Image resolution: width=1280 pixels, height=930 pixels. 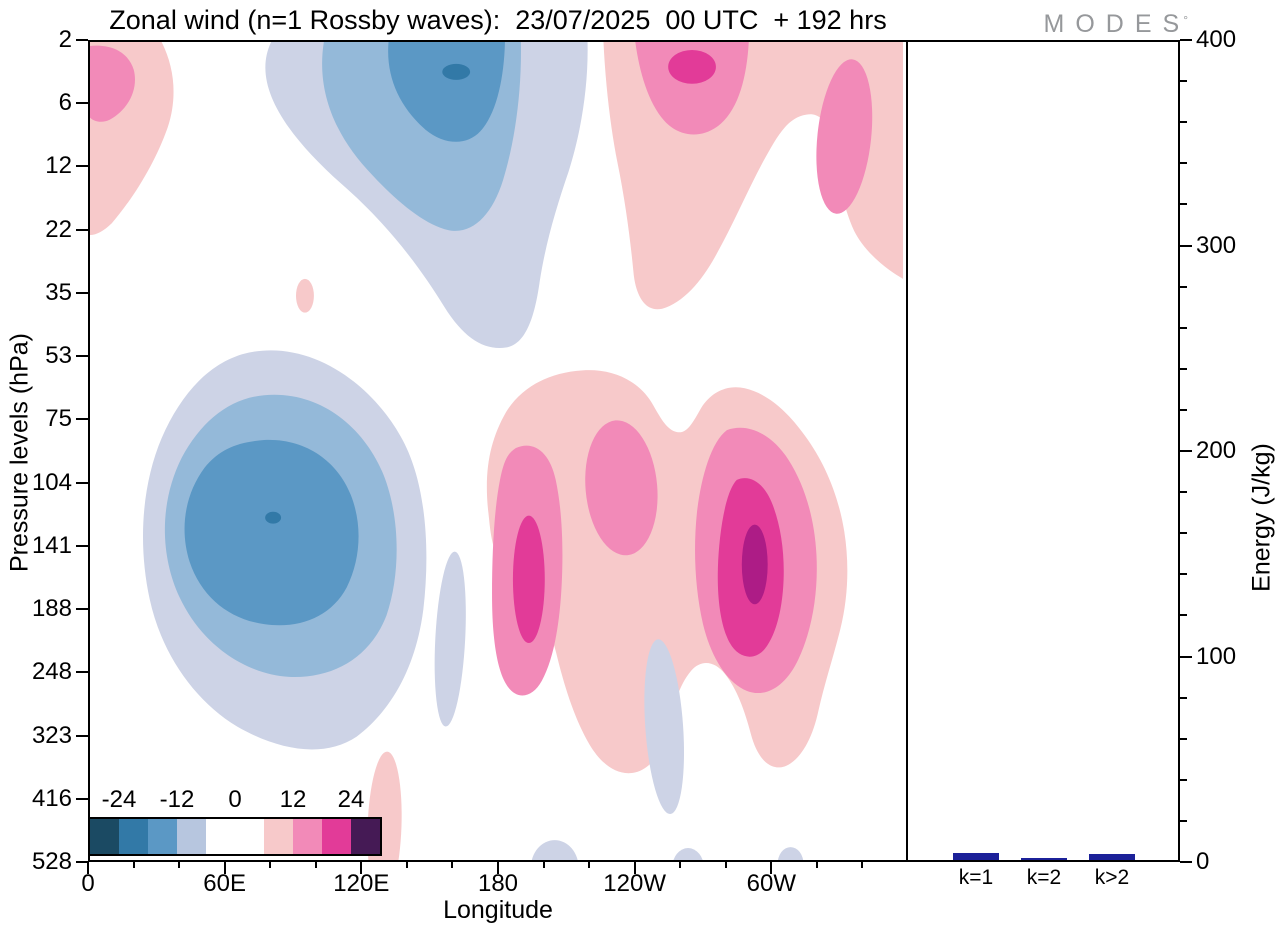 I want to click on pressure-tick-label: 416, so click(x=51, y=798).